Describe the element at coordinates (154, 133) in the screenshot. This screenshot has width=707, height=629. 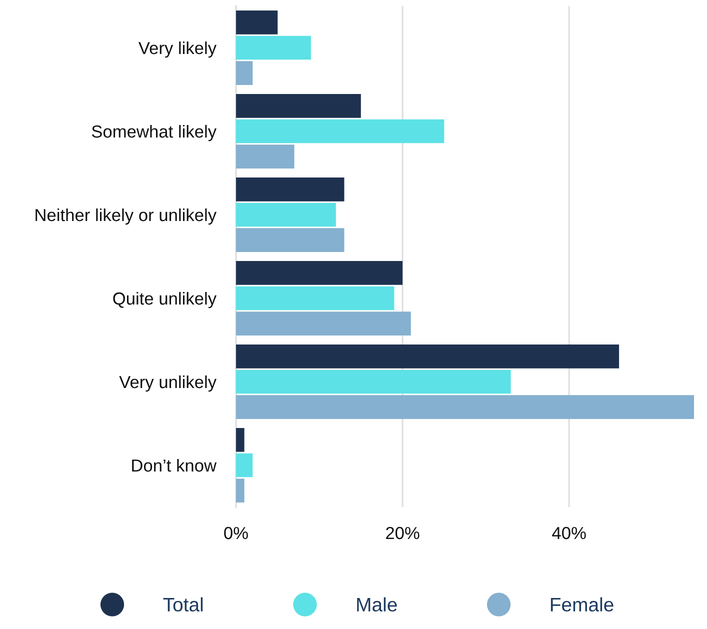
I see `y-tick-label: Somewhat likely` at that location.